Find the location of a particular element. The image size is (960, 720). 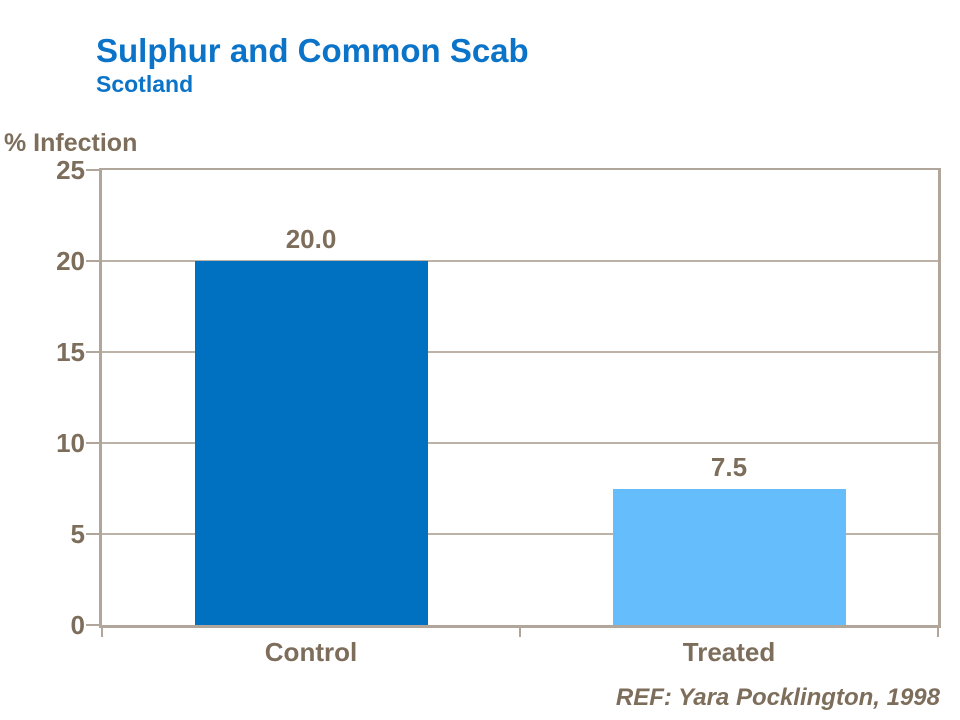

y-tick-label: 10 is located at coordinates (70, 443).